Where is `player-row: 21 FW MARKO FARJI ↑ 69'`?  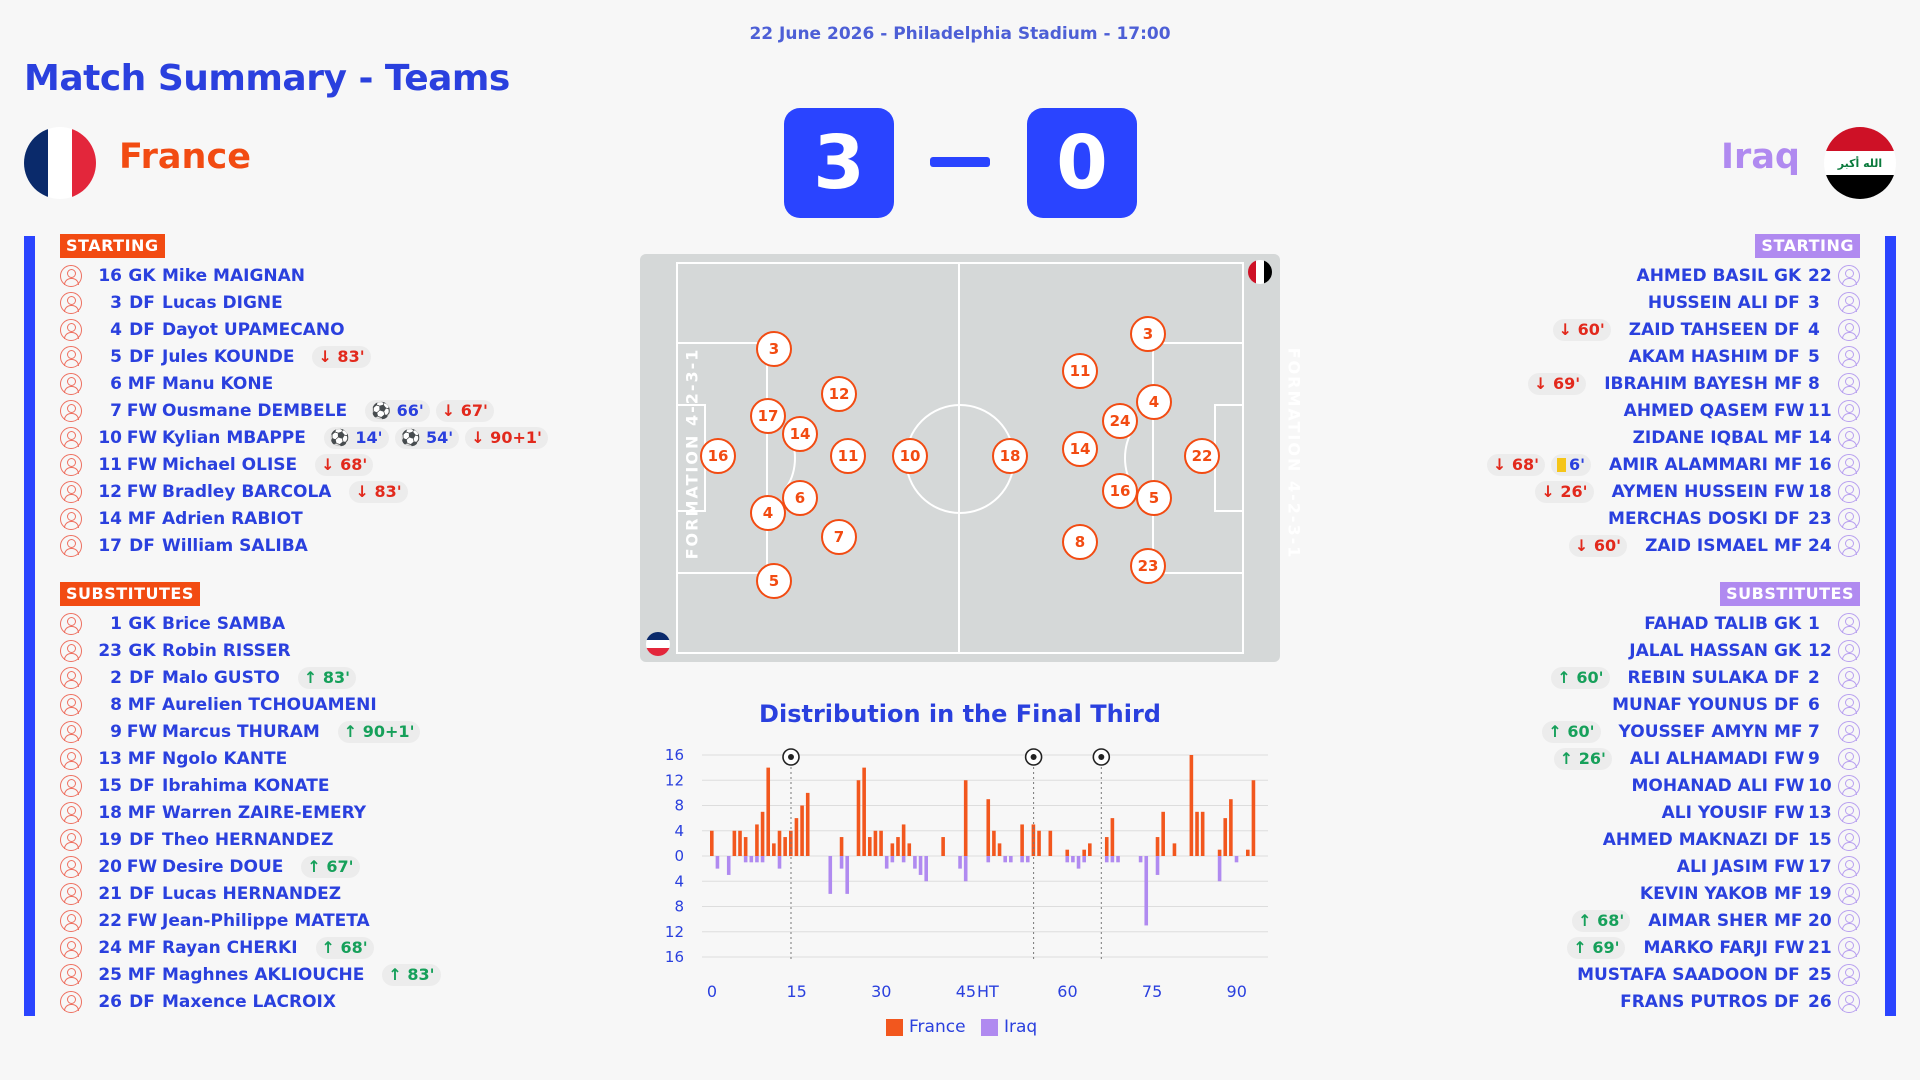 player-row: 21 FW MARKO FARJI ↑ 69' is located at coordinates (1713, 948).